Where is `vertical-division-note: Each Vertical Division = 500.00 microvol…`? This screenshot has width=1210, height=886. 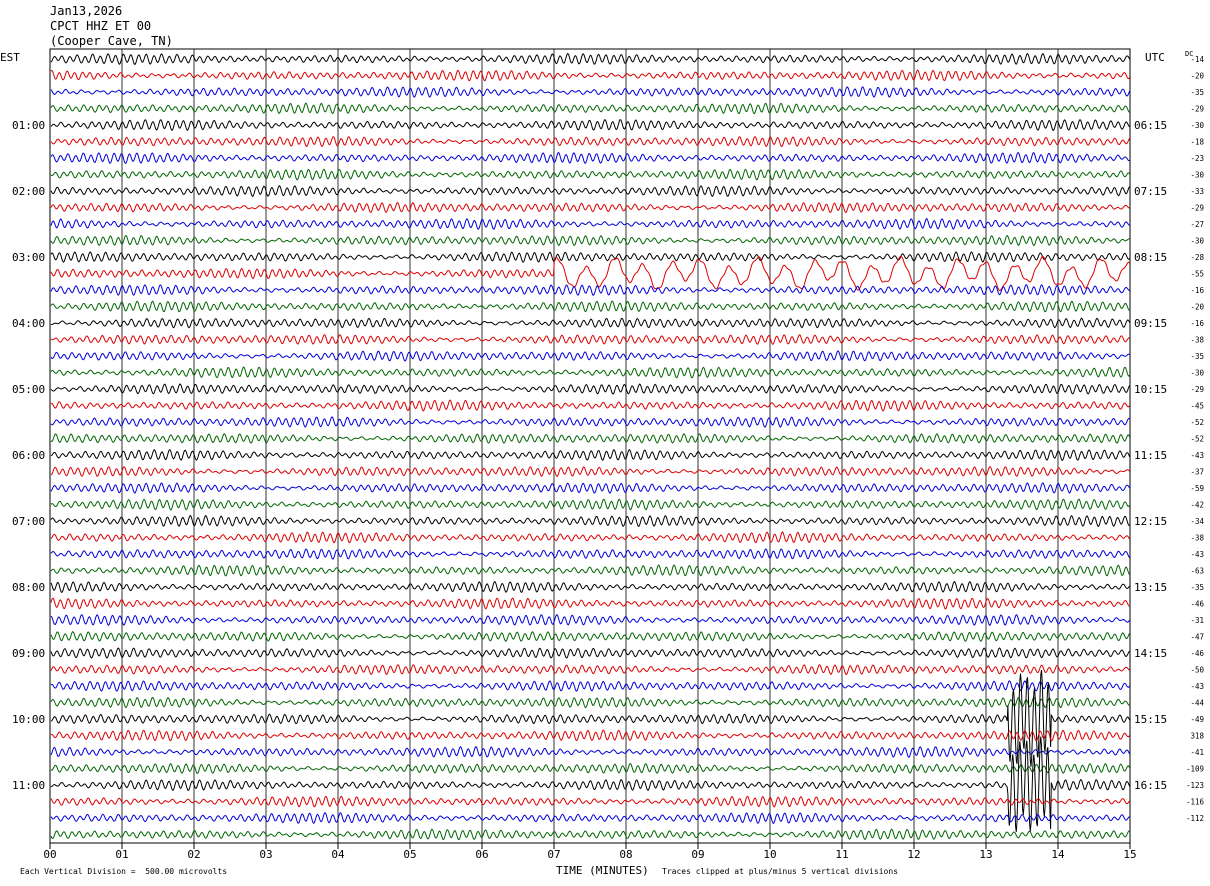
vertical-division-note: Each Vertical Division = 500.00 microvol… is located at coordinates (124, 871).